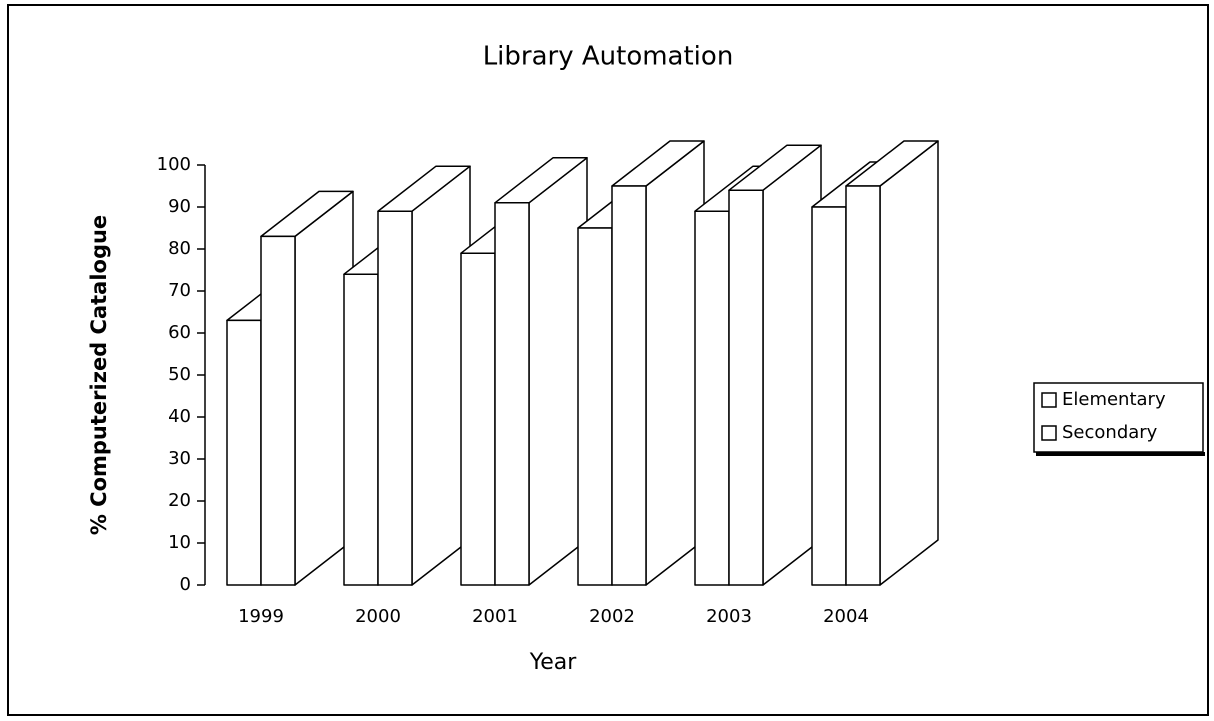 This screenshot has width=1214, height=721. I want to click on y-tick-label: 50, so click(179, 374).